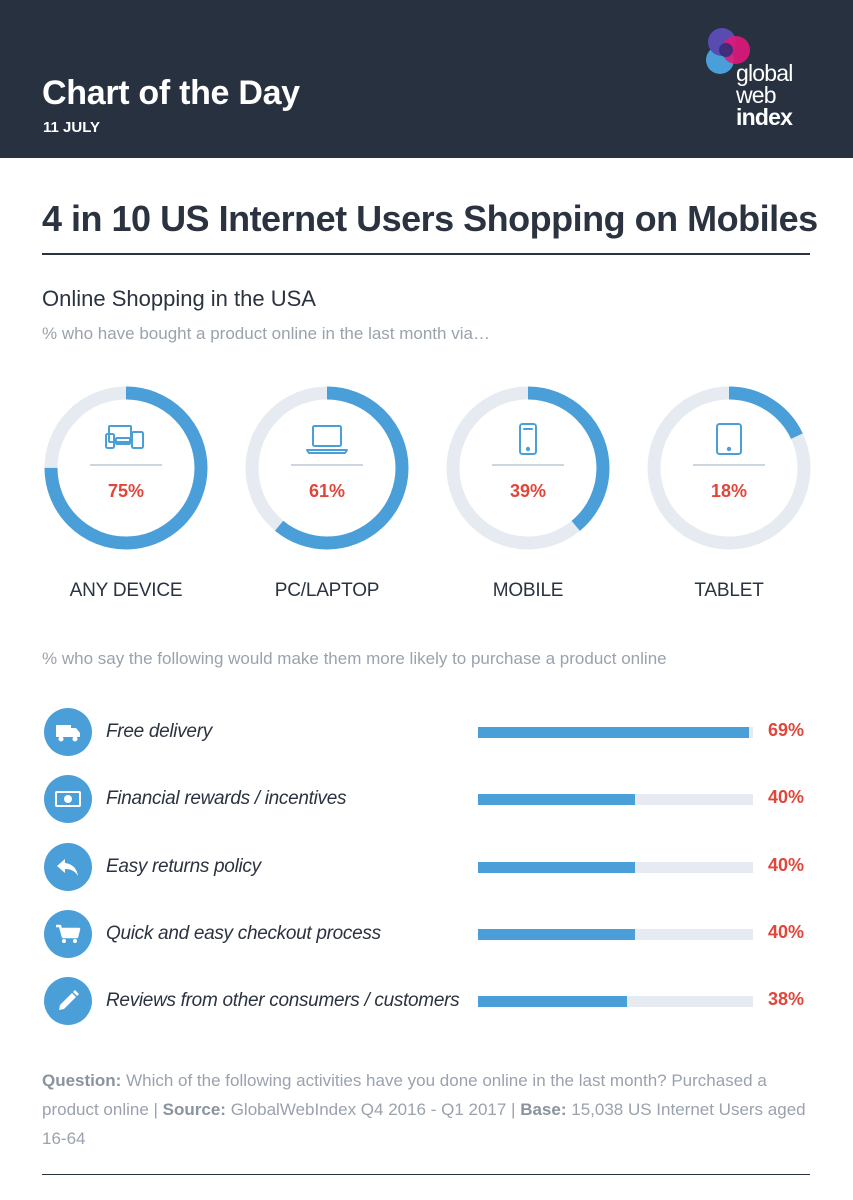  What do you see at coordinates (756, 95) in the screenshot?
I see `logo-word-2: web` at bounding box center [756, 95].